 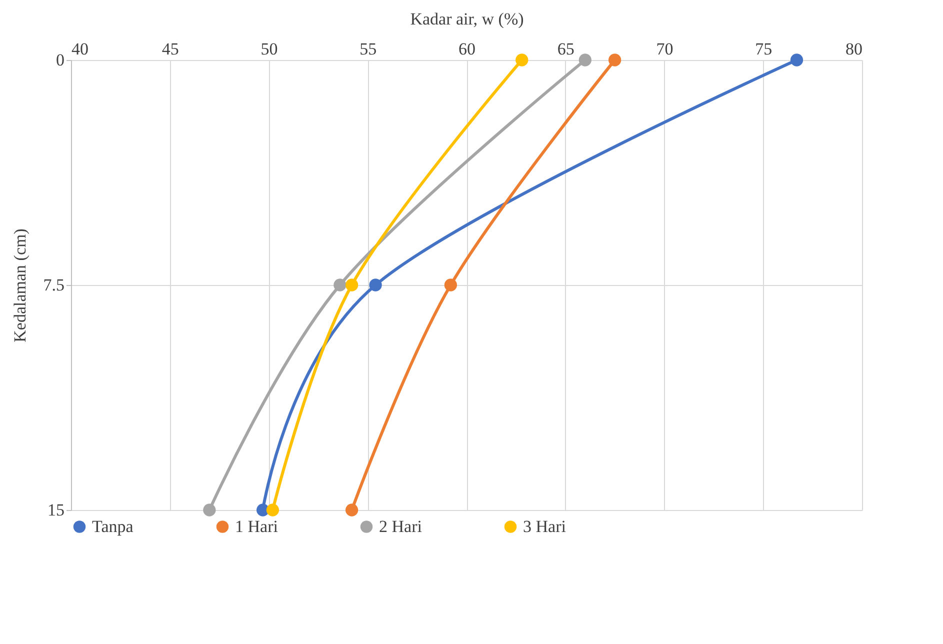 What do you see at coordinates (256, 526) in the screenshot?
I see `legend-label: 1 Hari` at bounding box center [256, 526].